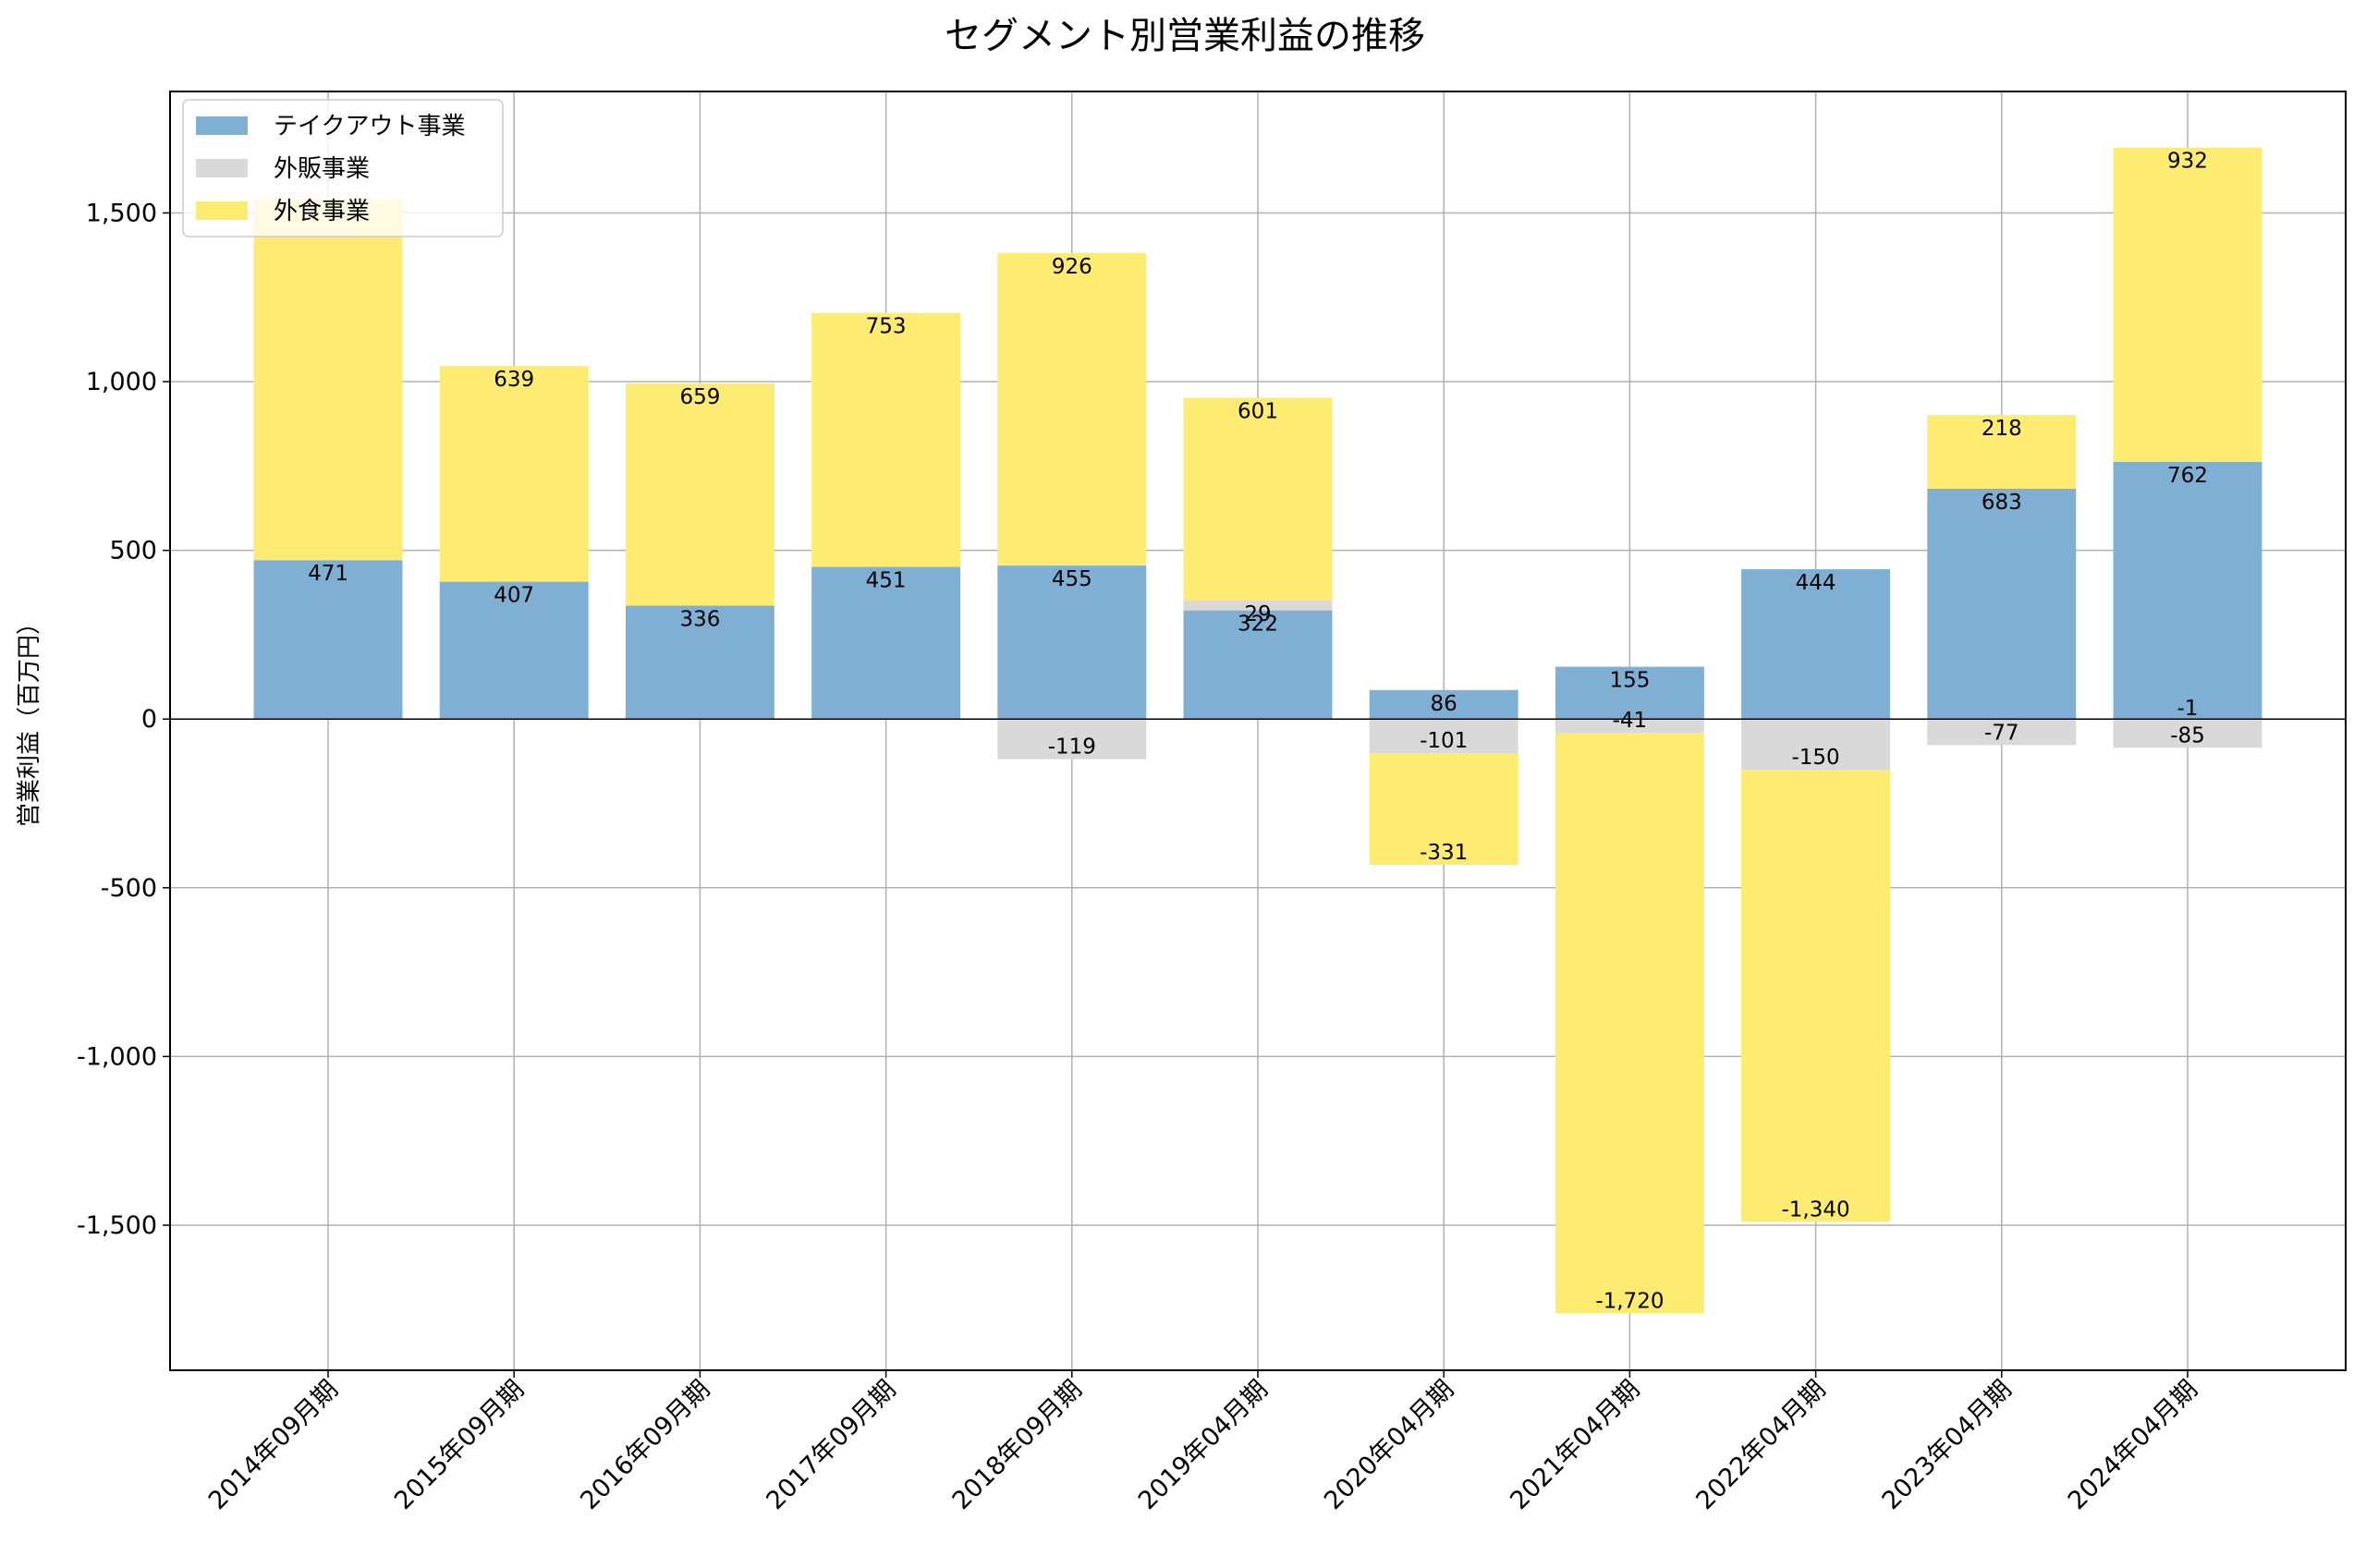  What do you see at coordinates (886, 581) in the screenshot?
I see `data-label: 451` at bounding box center [886, 581].